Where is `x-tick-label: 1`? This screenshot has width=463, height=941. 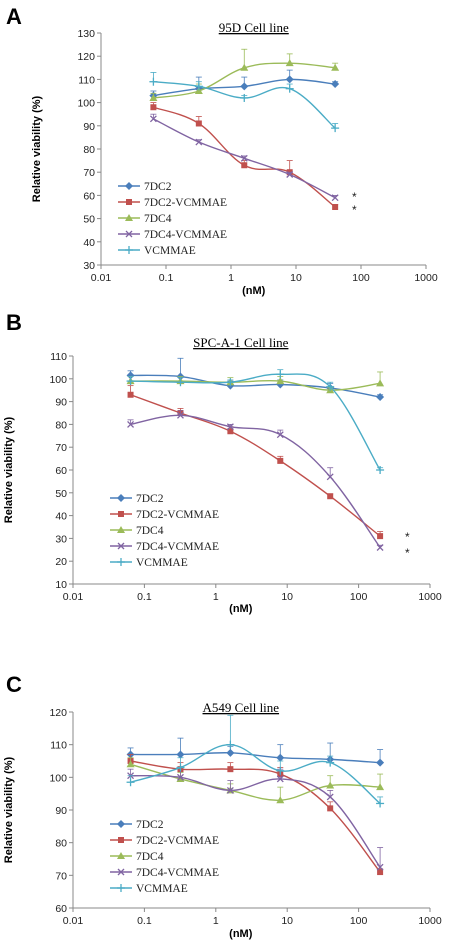 x-tick-label: 1 is located at coordinates (231, 278).